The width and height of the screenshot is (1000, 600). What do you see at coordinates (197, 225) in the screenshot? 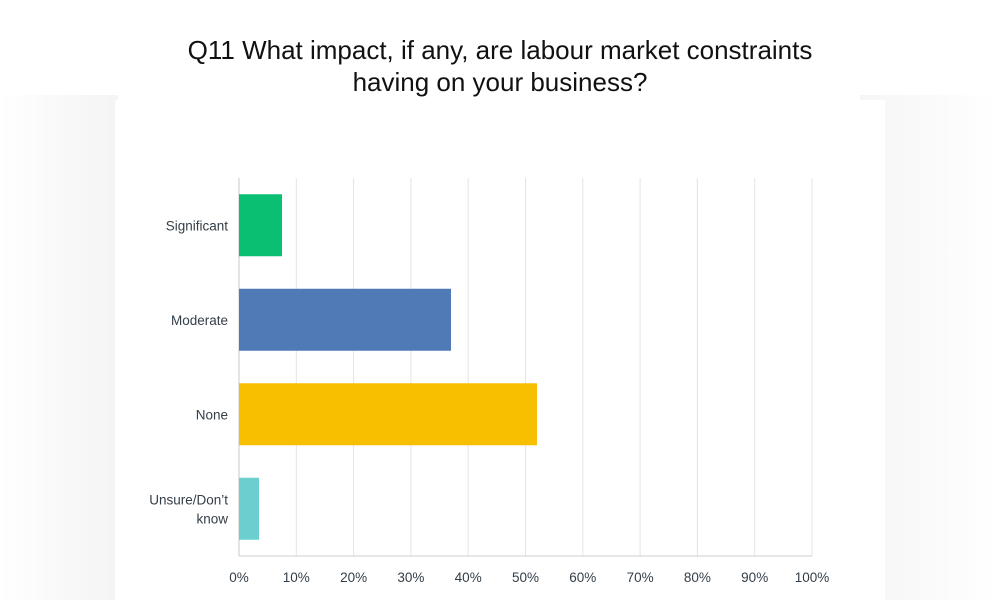
I see `category-label: Significant` at bounding box center [197, 225].